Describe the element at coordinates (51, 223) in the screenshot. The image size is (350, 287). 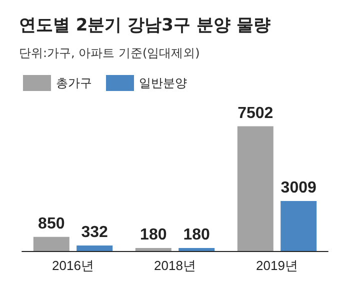
I see `data-label: 850` at that location.